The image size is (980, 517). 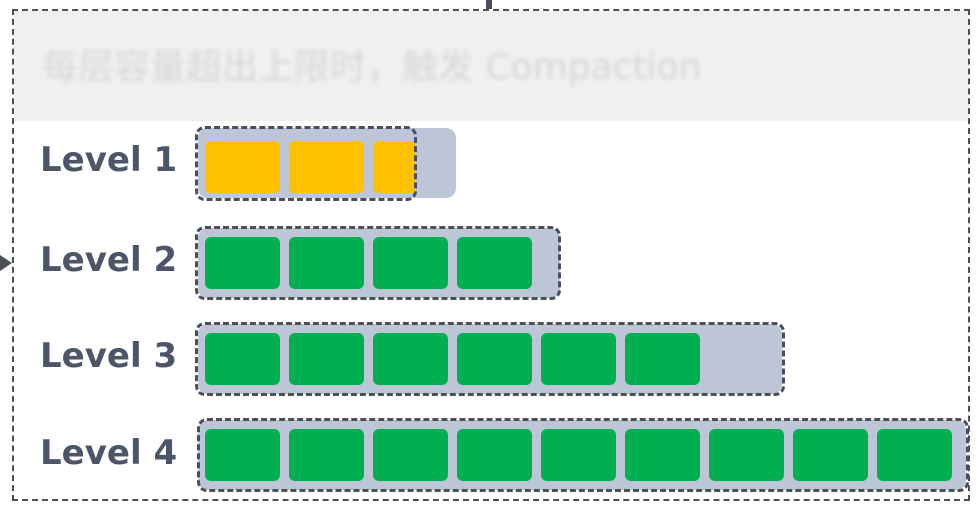 I want to click on level-1-label: Level 1, so click(x=109, y=160).